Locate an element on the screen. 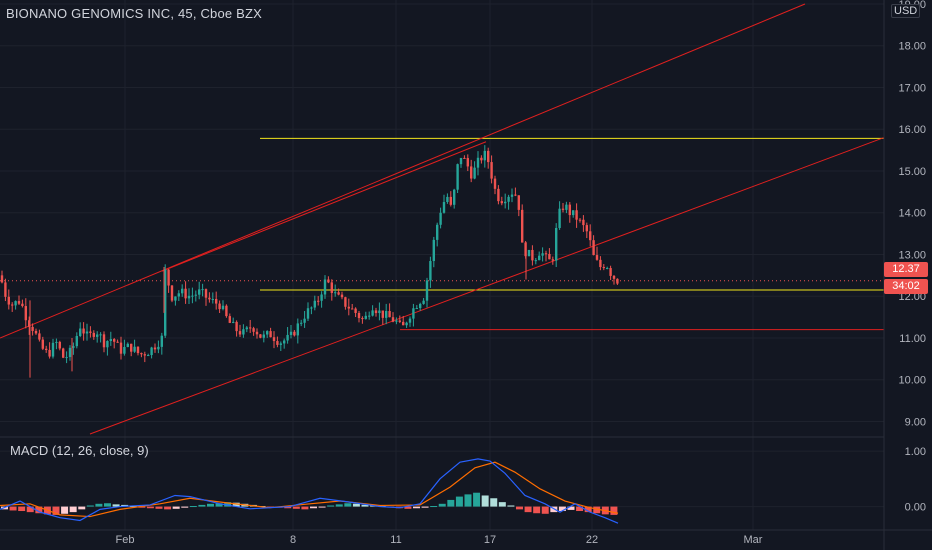  price-tick-label: 18.00 is located at coordinates (912, 47).